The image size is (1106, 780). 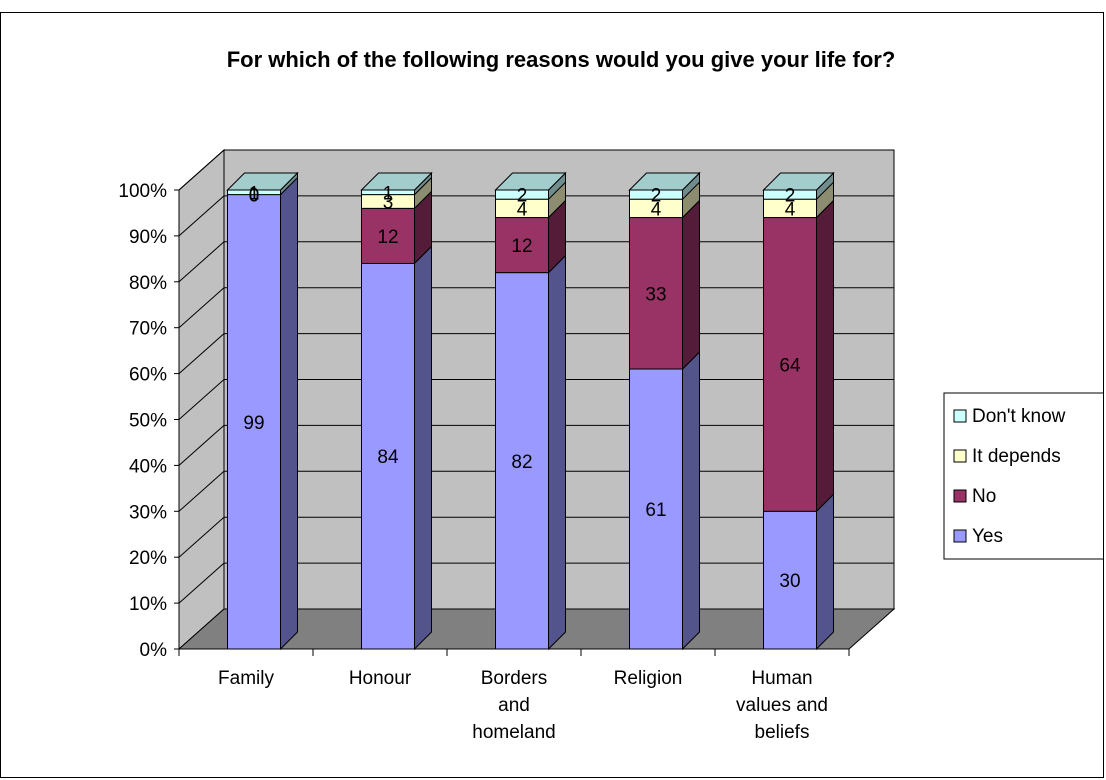 What do you see at coordinates (522, 209) in the screenshot?
I see `data-label-borders-and-homeland-it-depends: 4` at bounding box center [522, 209].